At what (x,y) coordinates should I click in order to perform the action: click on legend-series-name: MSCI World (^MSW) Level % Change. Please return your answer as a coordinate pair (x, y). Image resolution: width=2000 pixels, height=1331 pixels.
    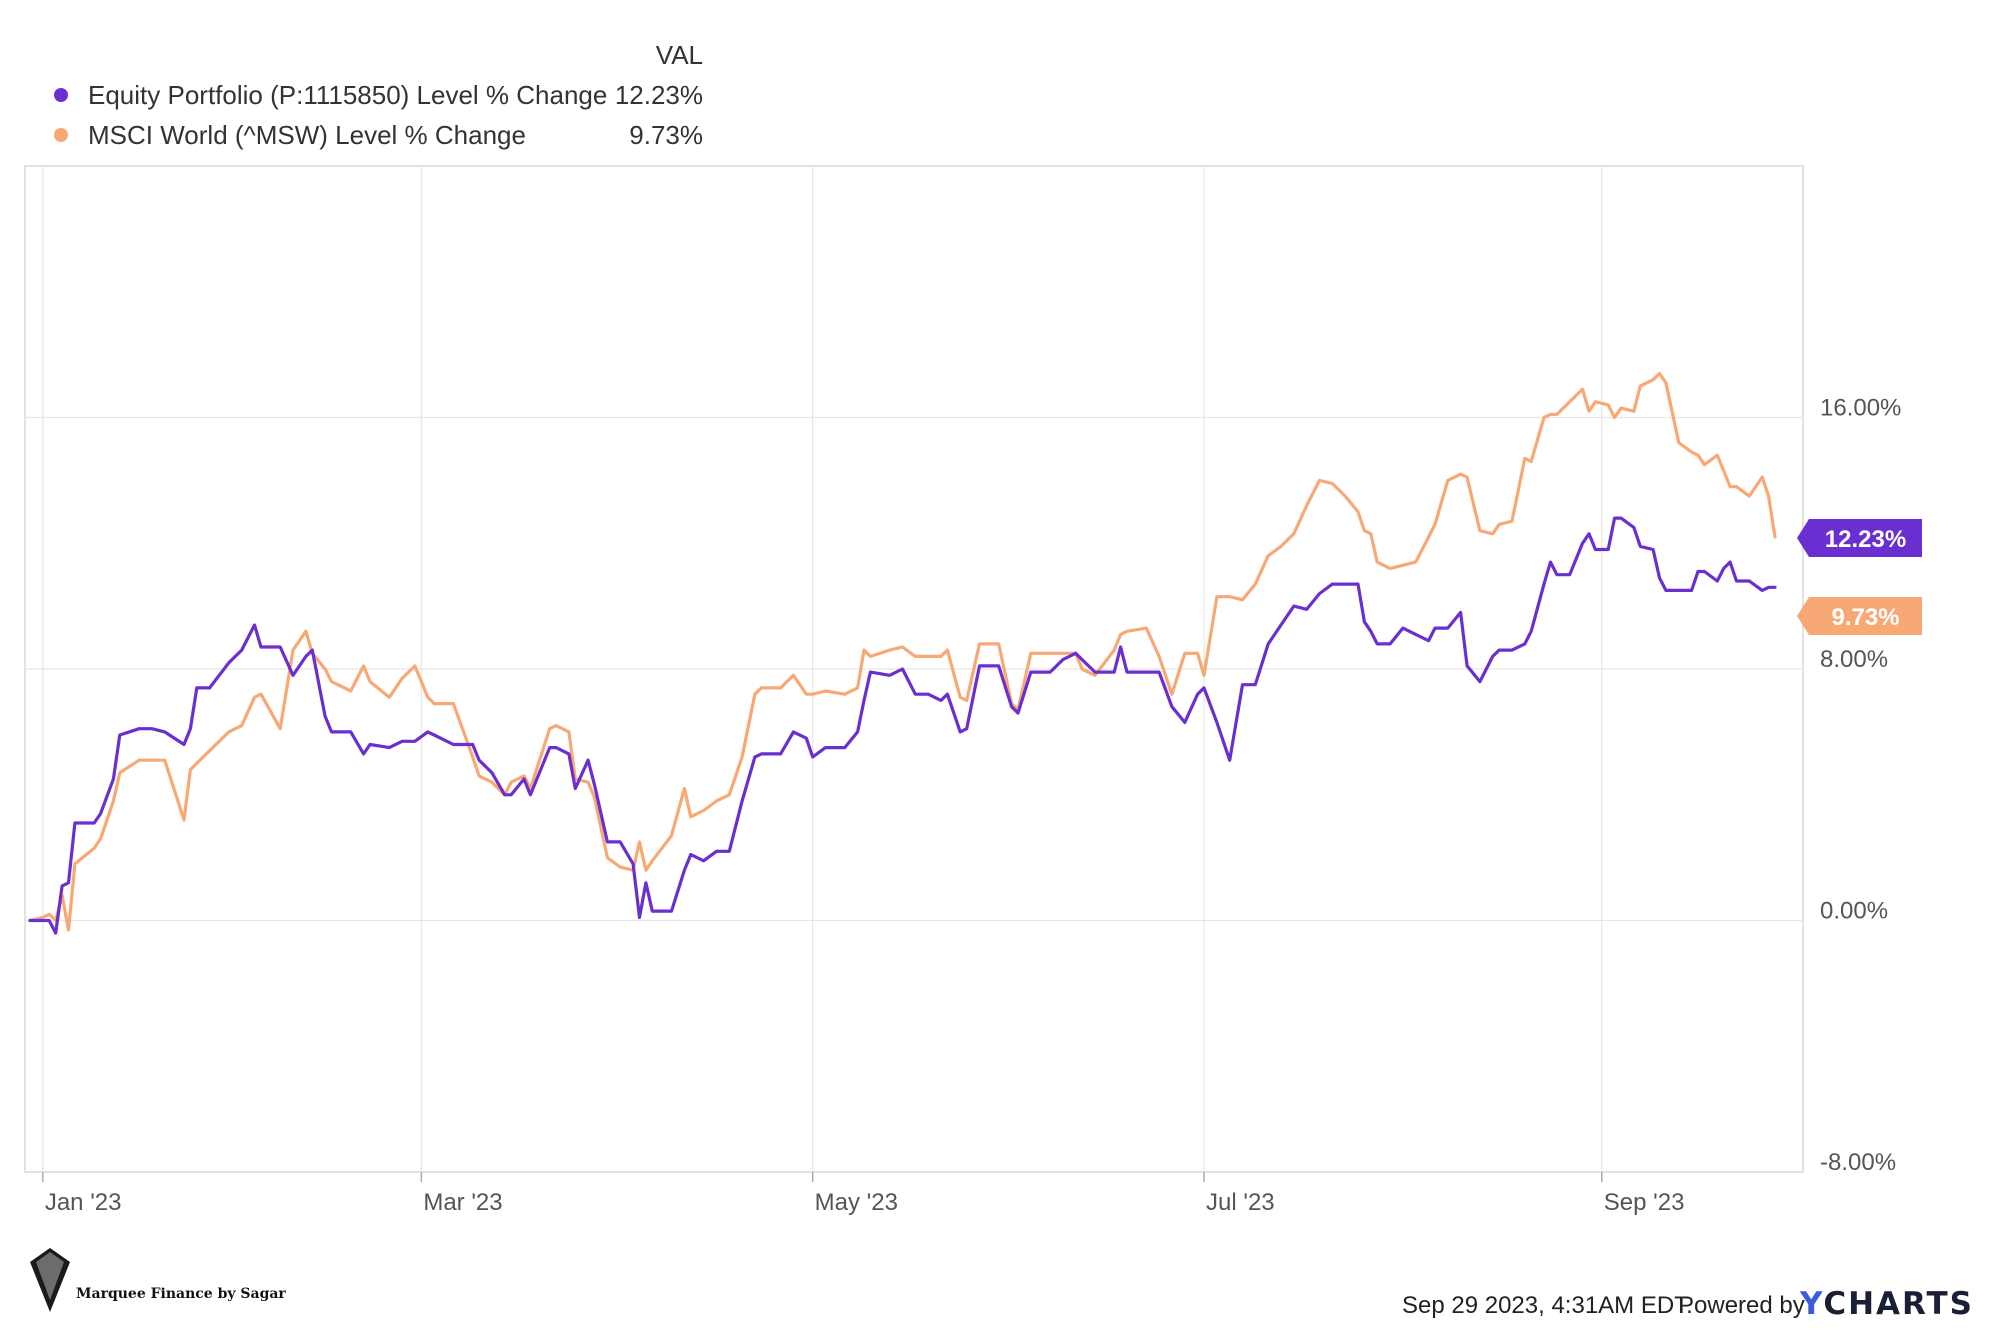
    Looking at the image, I should click on (307, 135).